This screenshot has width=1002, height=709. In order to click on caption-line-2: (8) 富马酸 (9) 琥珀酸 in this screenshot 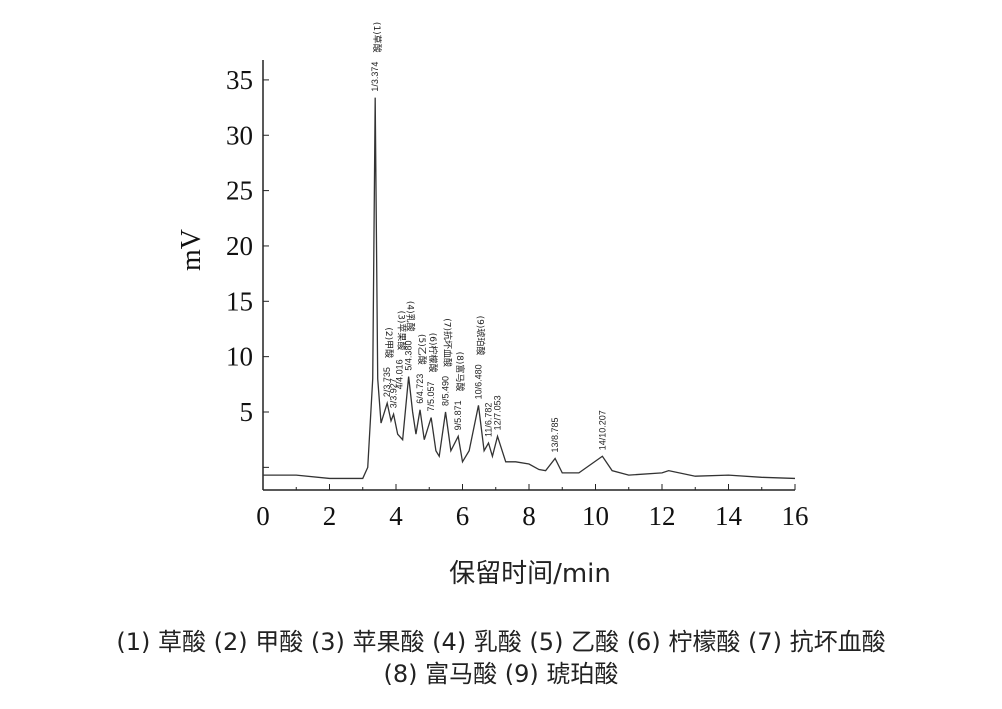, I will do `click(501, 674)`.